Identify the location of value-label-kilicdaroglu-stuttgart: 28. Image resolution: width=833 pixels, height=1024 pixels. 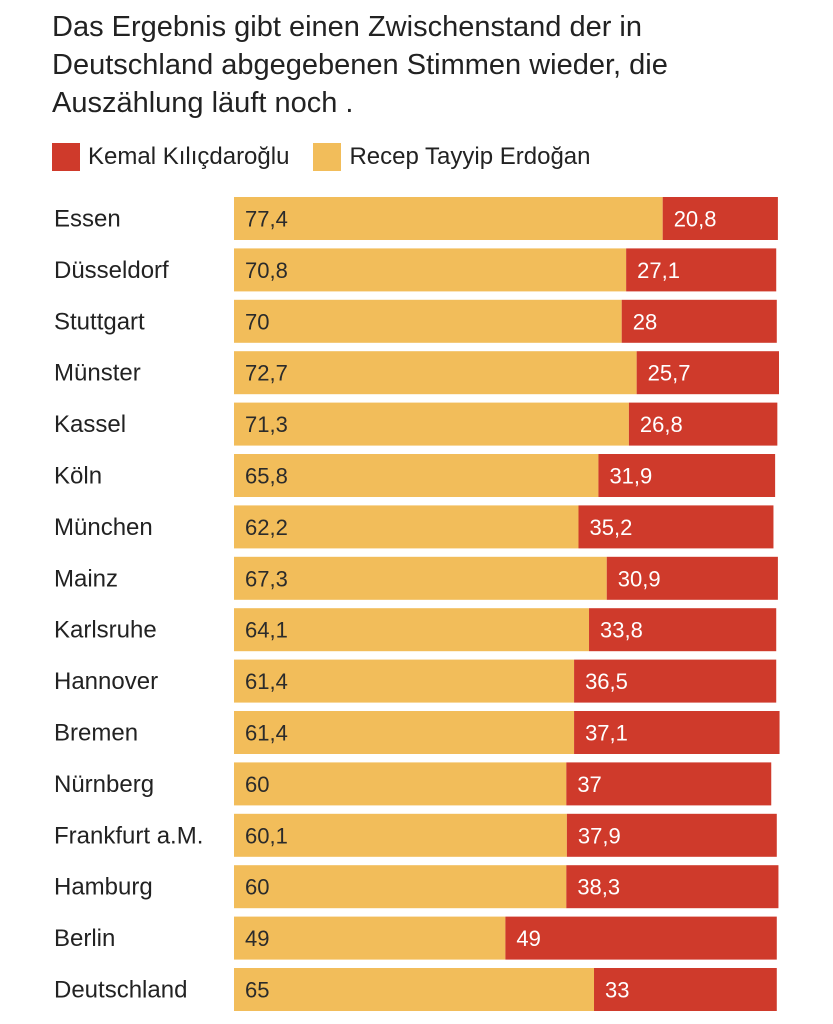
(645, 321).